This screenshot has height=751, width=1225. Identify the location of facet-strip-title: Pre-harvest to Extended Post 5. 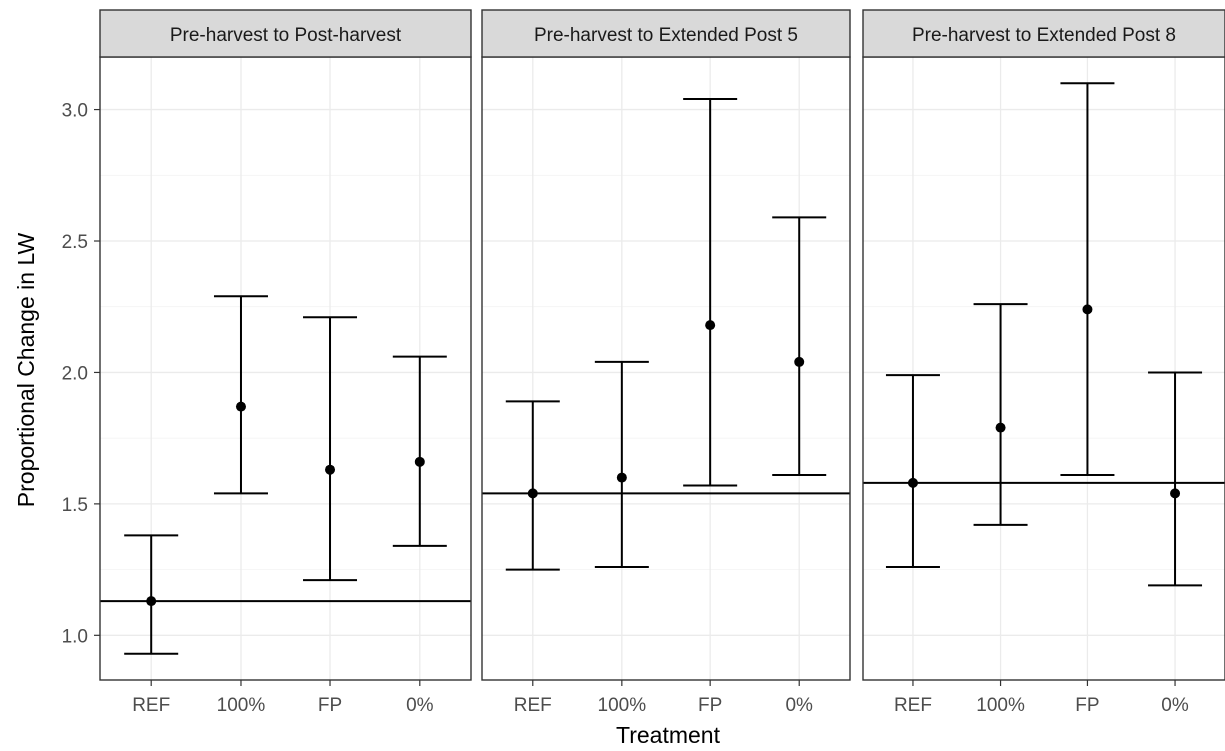
(666, 35).